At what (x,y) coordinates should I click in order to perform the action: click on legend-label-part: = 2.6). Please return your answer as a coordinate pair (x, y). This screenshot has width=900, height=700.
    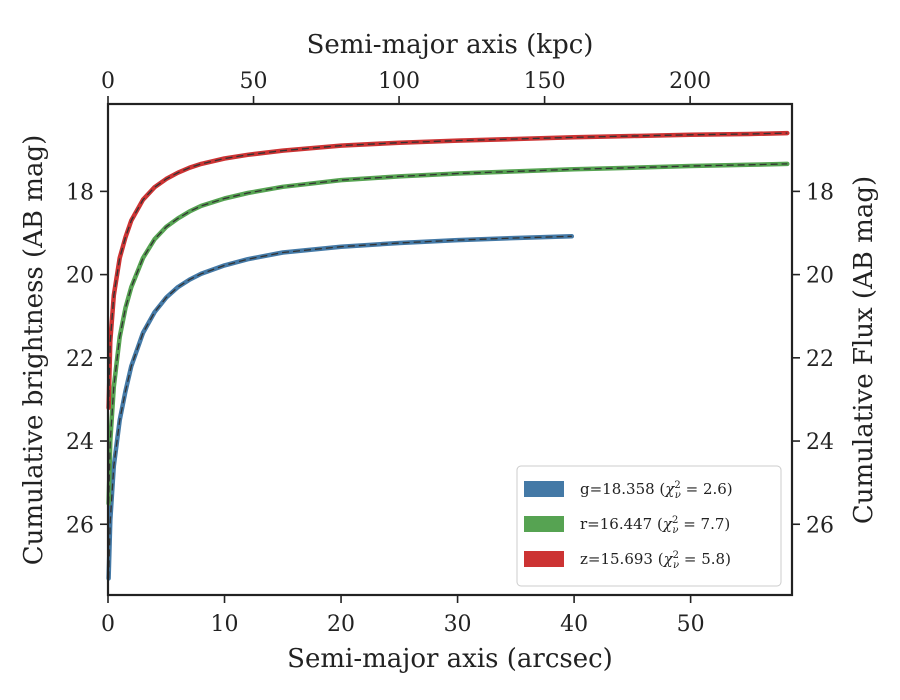
    Looking at the image, I should click on (707, 489).